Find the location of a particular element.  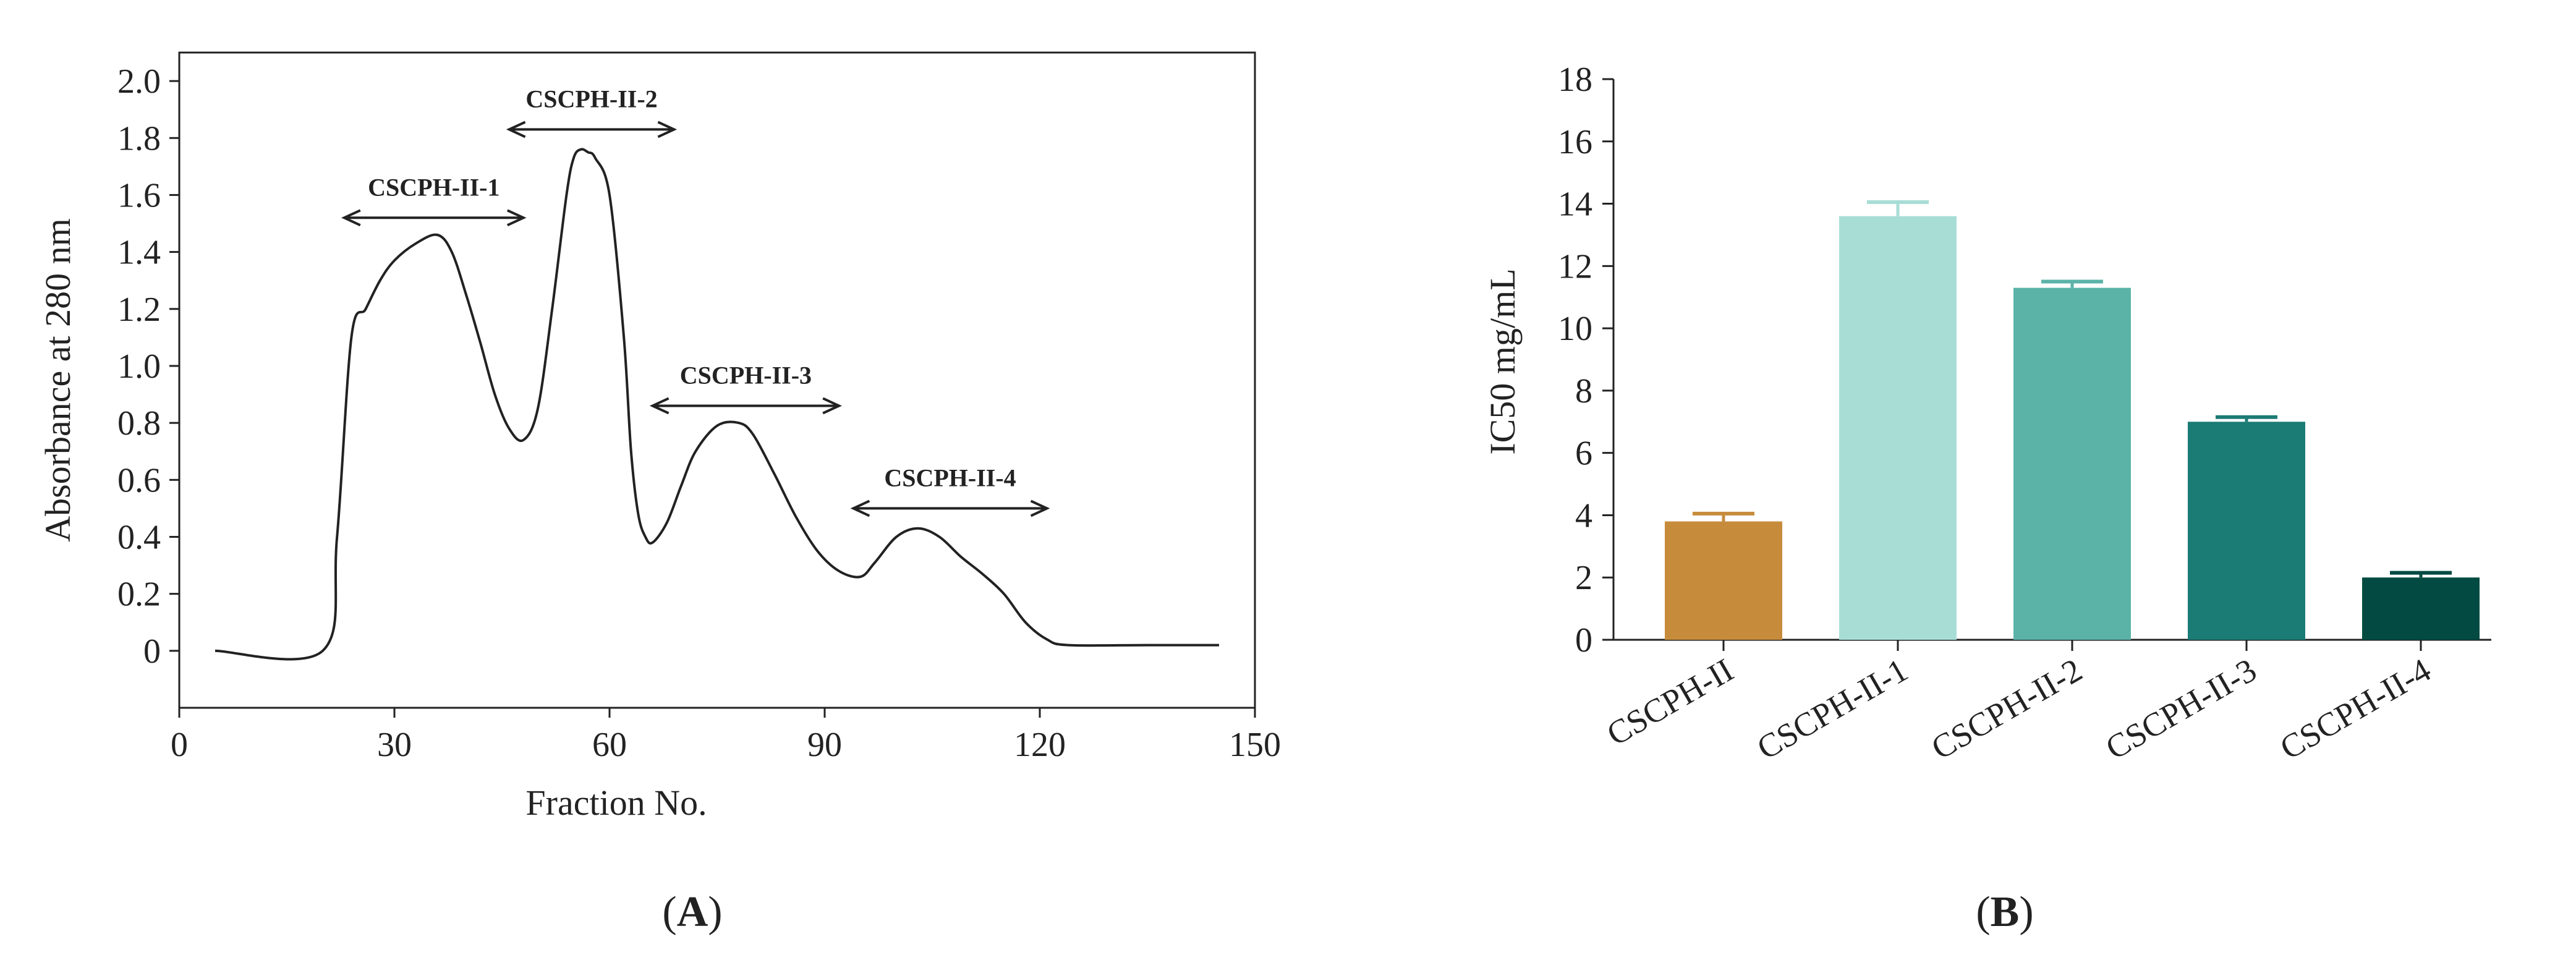

y-tick-label: 2.0 is located at coordinates (139, 82).